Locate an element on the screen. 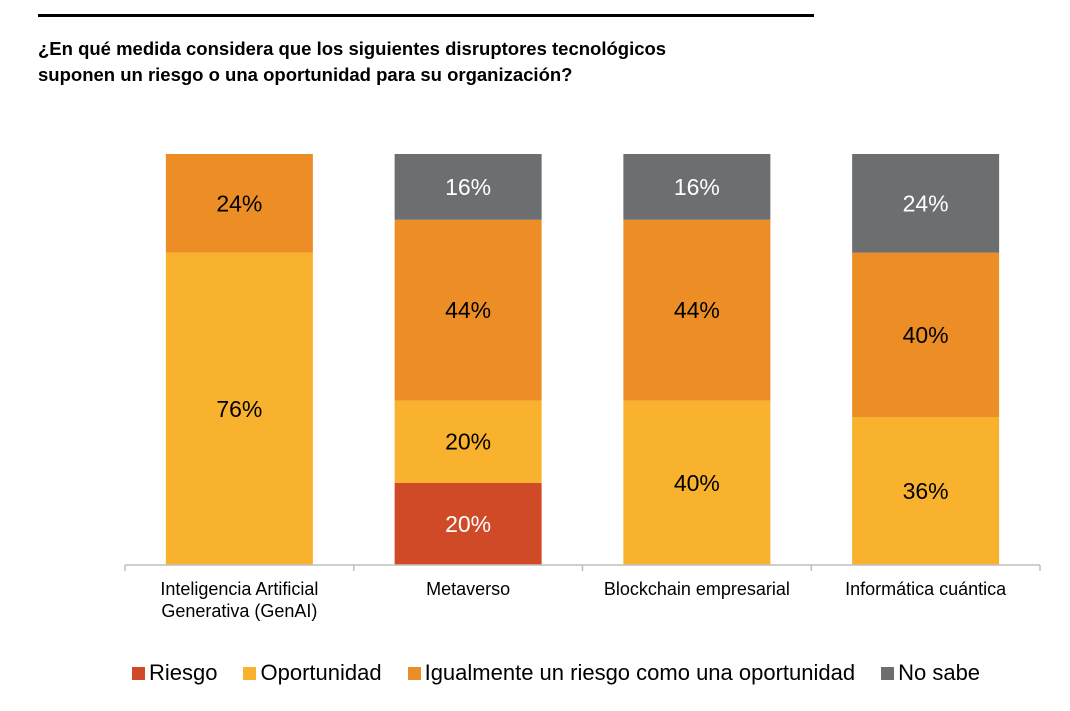  legend-swatch-no-sabe is located at coordinates (888, 673).